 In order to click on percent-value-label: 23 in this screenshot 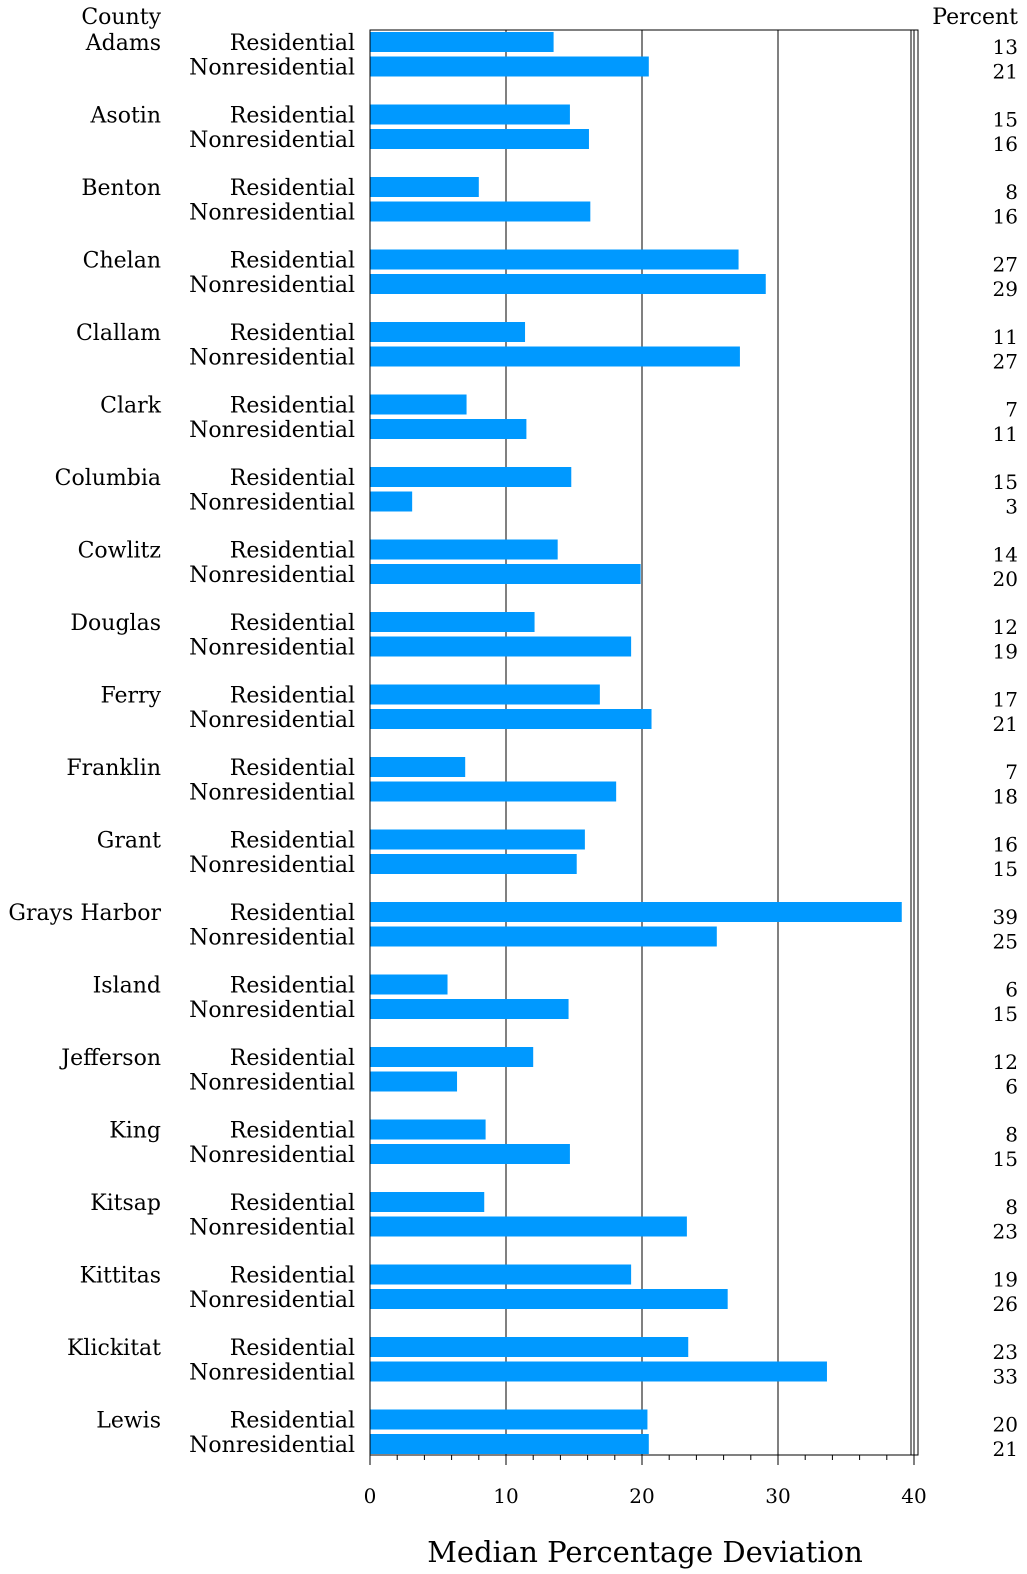, I will do `click(1005, 1232)`.